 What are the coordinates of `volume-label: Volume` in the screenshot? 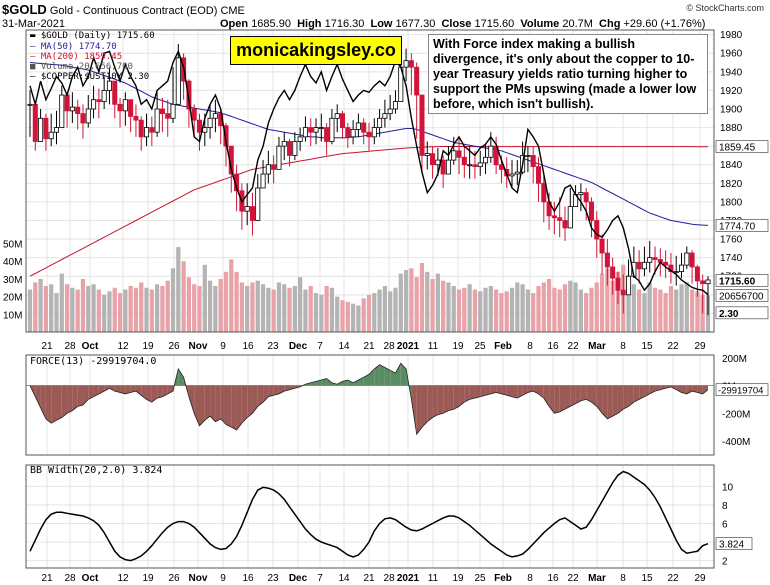 It's located at (540, 24).